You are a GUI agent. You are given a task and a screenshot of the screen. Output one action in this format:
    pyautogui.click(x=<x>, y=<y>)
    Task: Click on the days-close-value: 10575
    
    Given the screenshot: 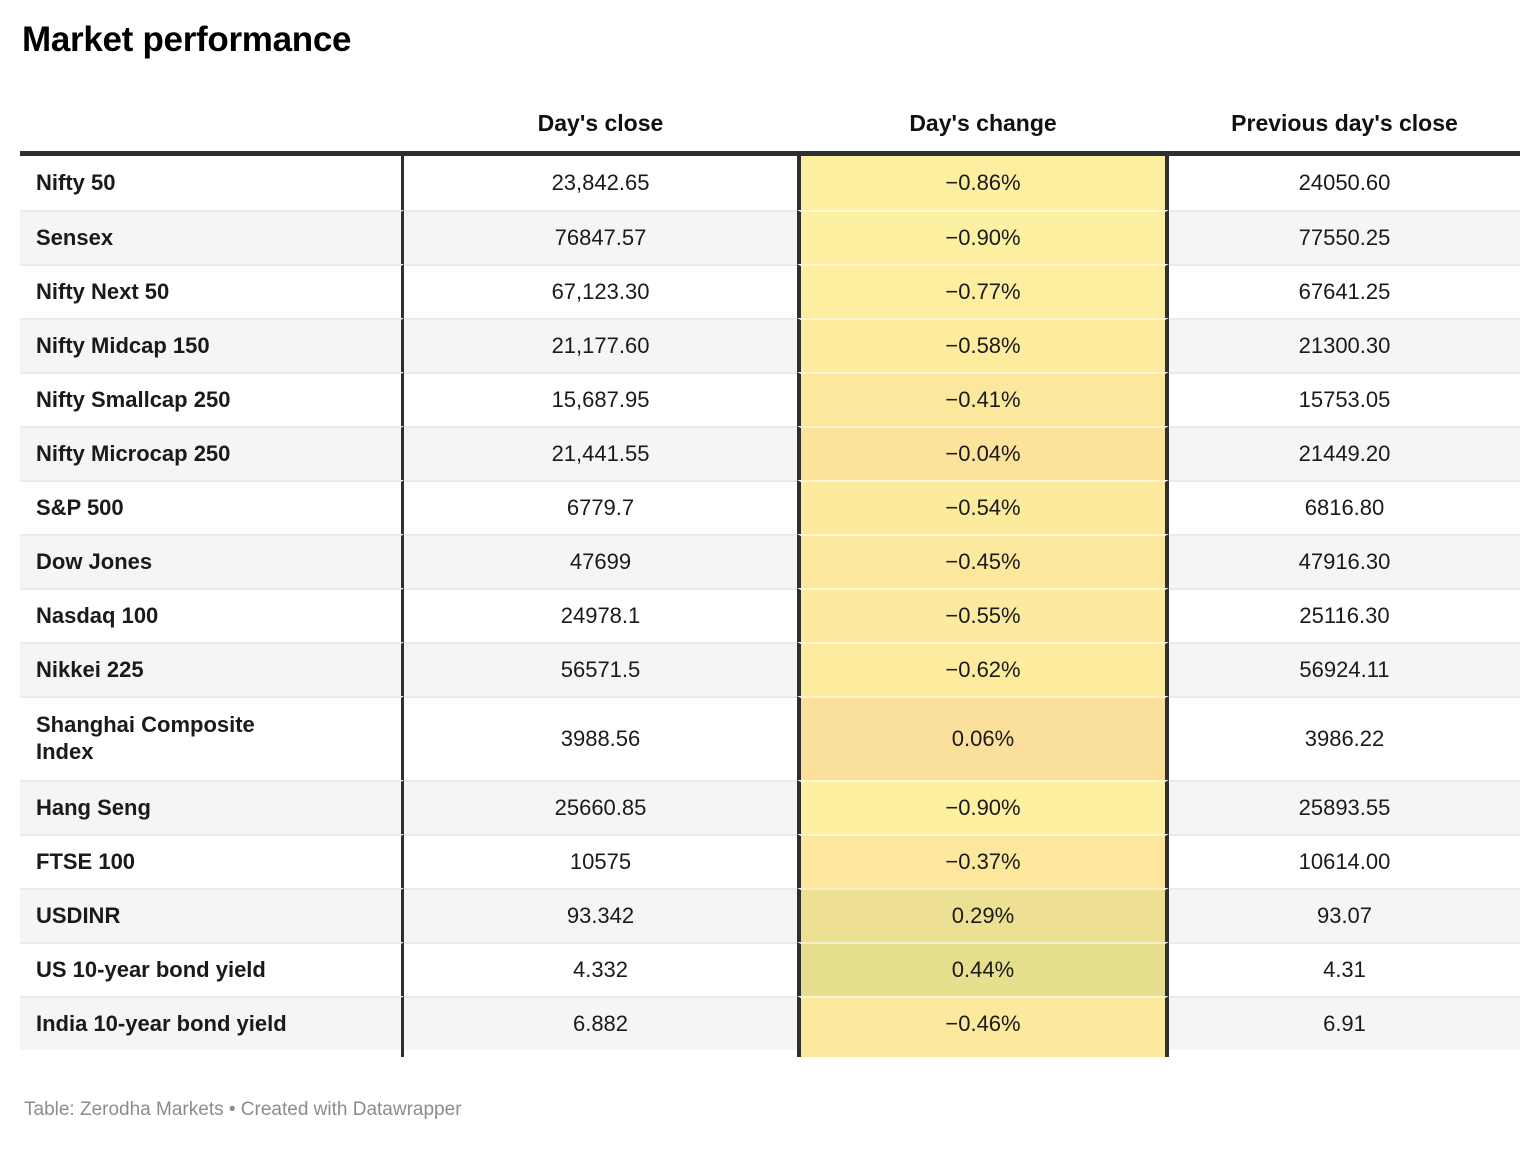 What is the action you would take?
    pyautogui.click(x=600, y=861)
    